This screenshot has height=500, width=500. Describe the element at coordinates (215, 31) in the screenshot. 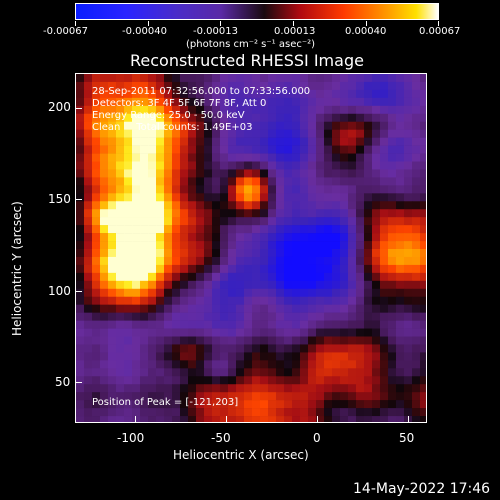

I see `colorbar-tick-label: -0.00013` at that location.